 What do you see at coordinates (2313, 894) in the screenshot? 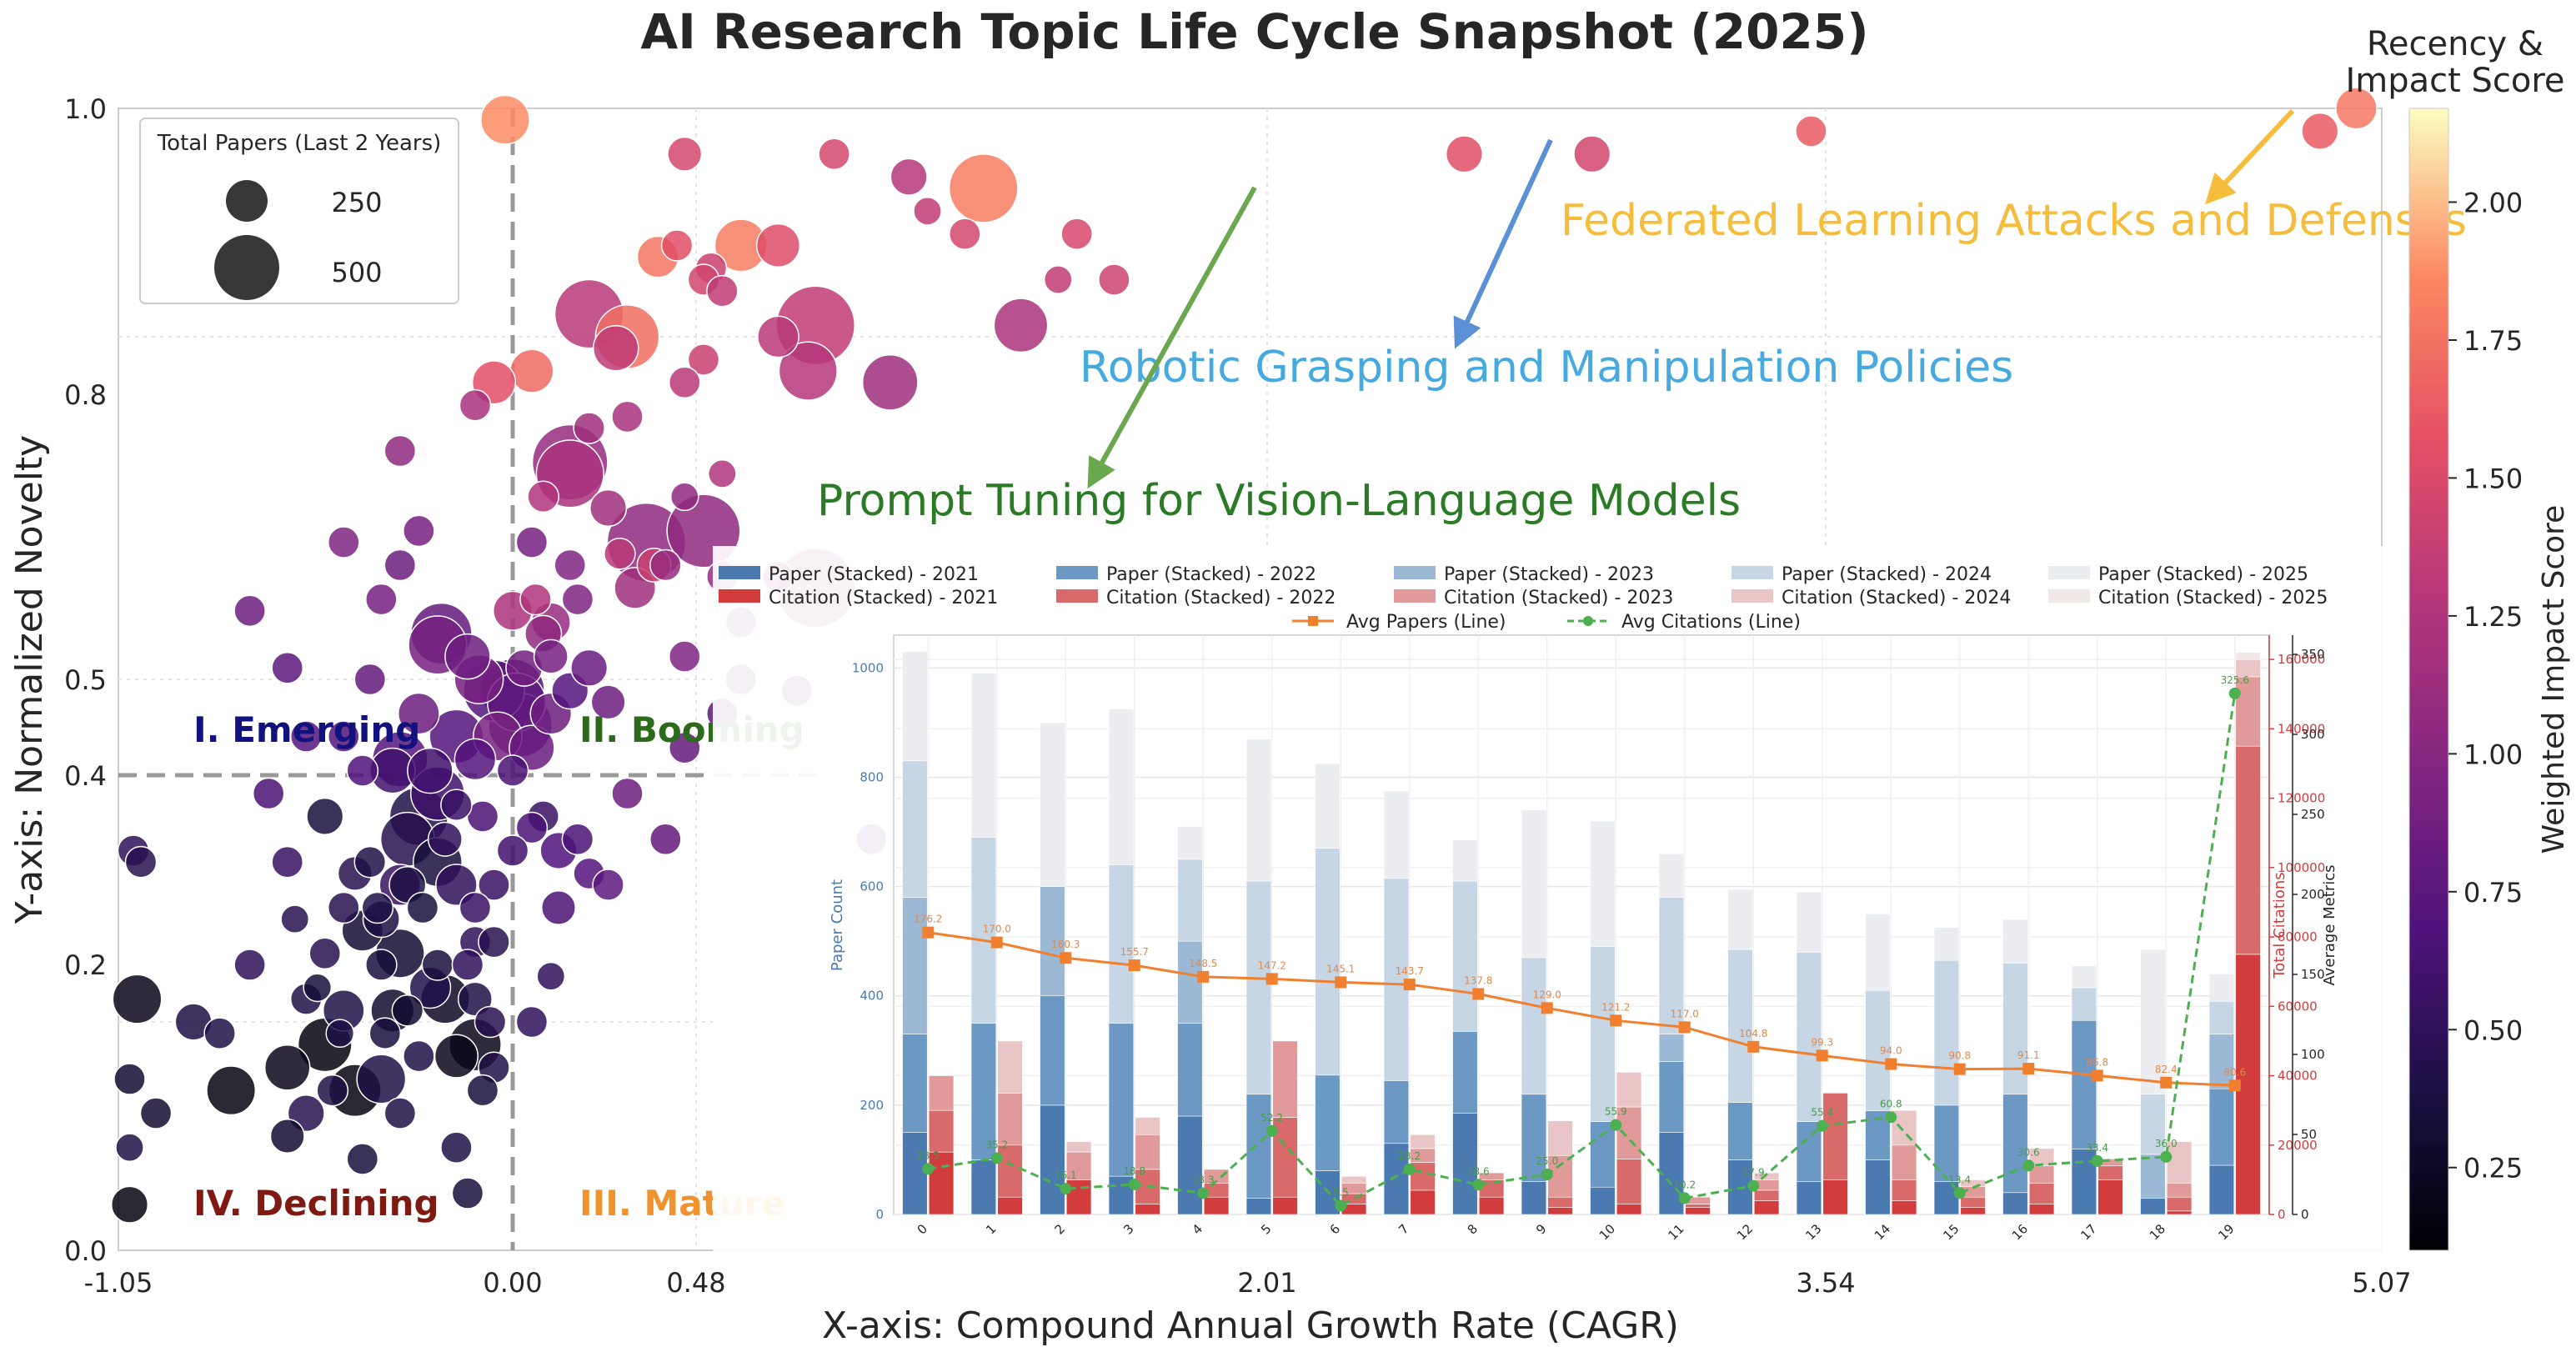
I see `inset-y-tick-average: 200` at bounding box center [2313, 894].